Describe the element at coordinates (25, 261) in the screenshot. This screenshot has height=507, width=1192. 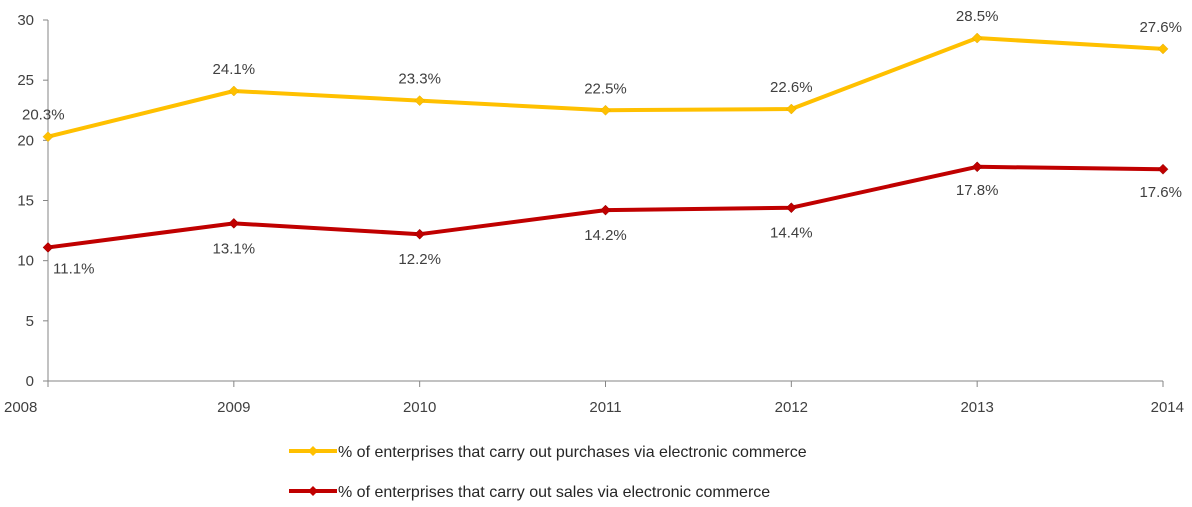
I see `y-tick-label: 10` at that location.